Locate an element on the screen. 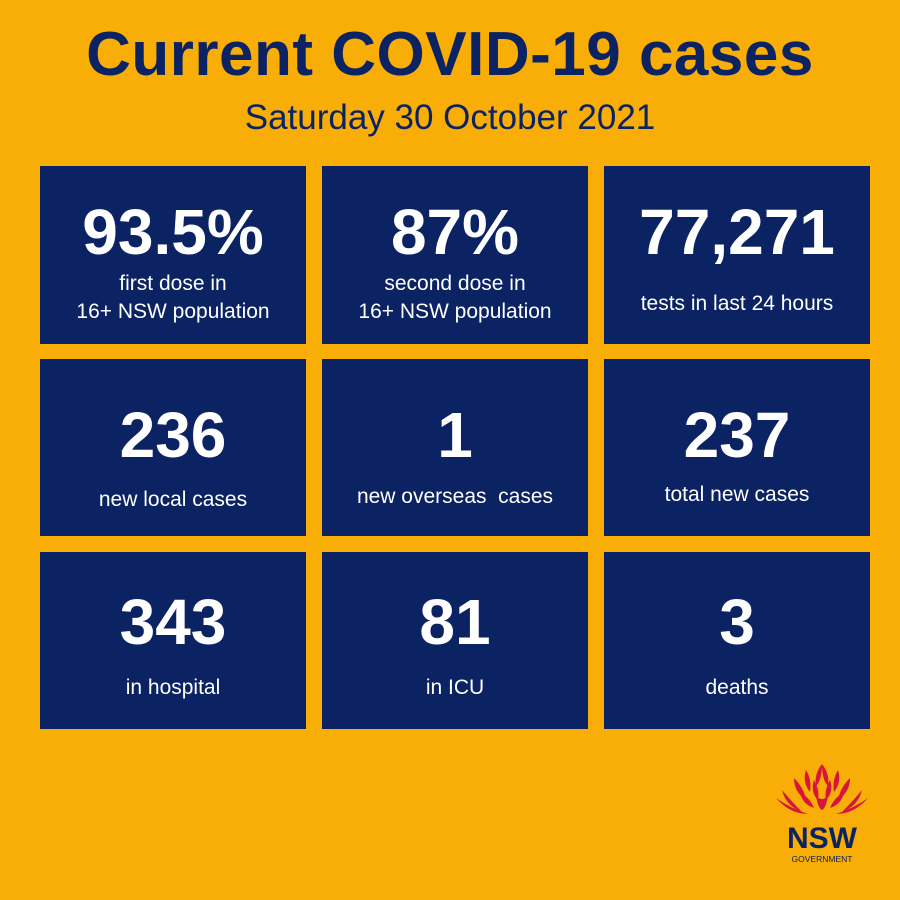 The image size is (900, 900). stat-value: 1 is located at coordinates (455, 435).